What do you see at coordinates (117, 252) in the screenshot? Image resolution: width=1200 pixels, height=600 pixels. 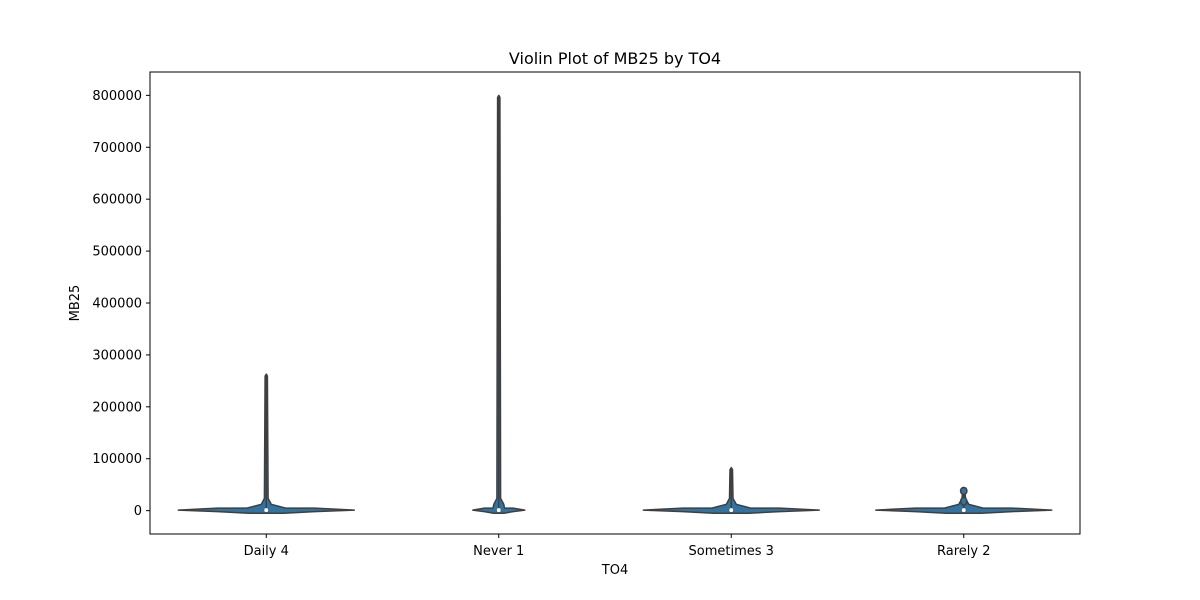 I see `y-tick-label: 500000` at bounding box center [117, 252].